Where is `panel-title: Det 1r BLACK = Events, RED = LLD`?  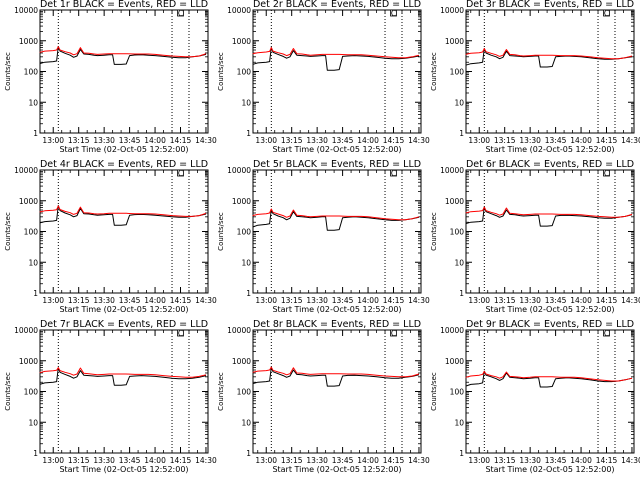
panel-title: Det 1r BLACK = Events, RED = LLD is located at coordinates (124, 5).